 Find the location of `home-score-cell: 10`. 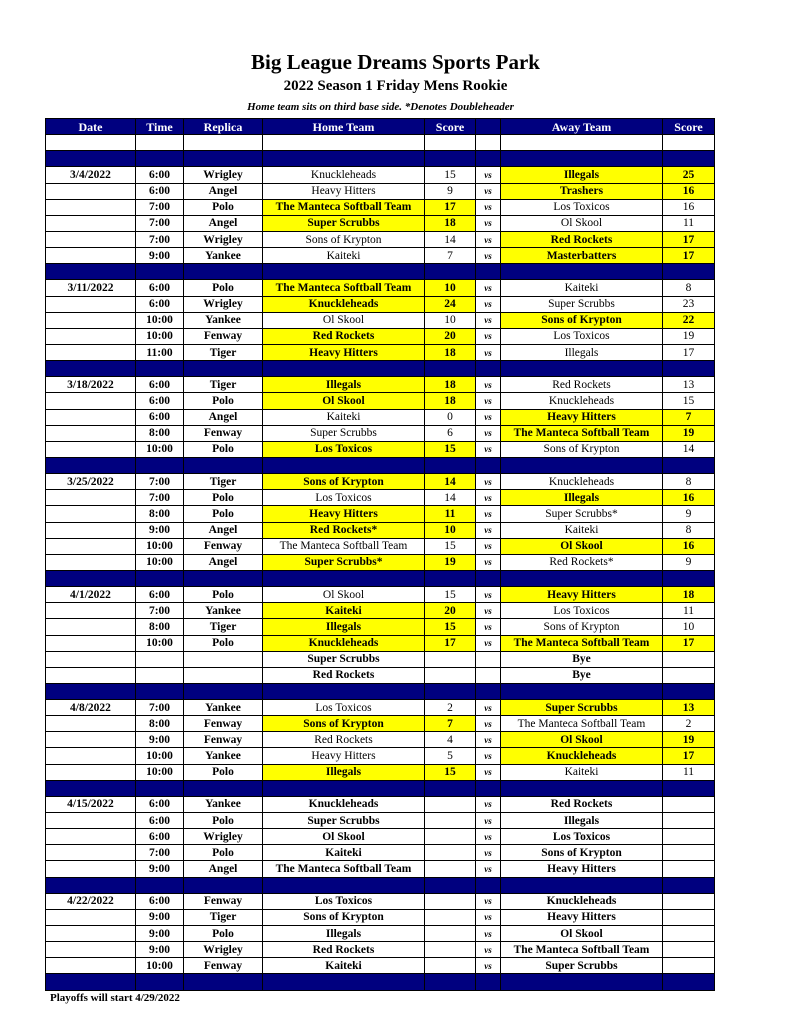

home-score-cell: 10 is located at coordinates (450, 288).